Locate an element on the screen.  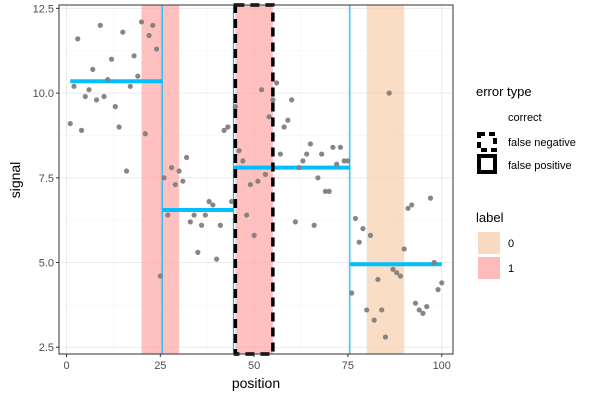
legend-label-false-negative: false negative is located at coordinates (542, 143).